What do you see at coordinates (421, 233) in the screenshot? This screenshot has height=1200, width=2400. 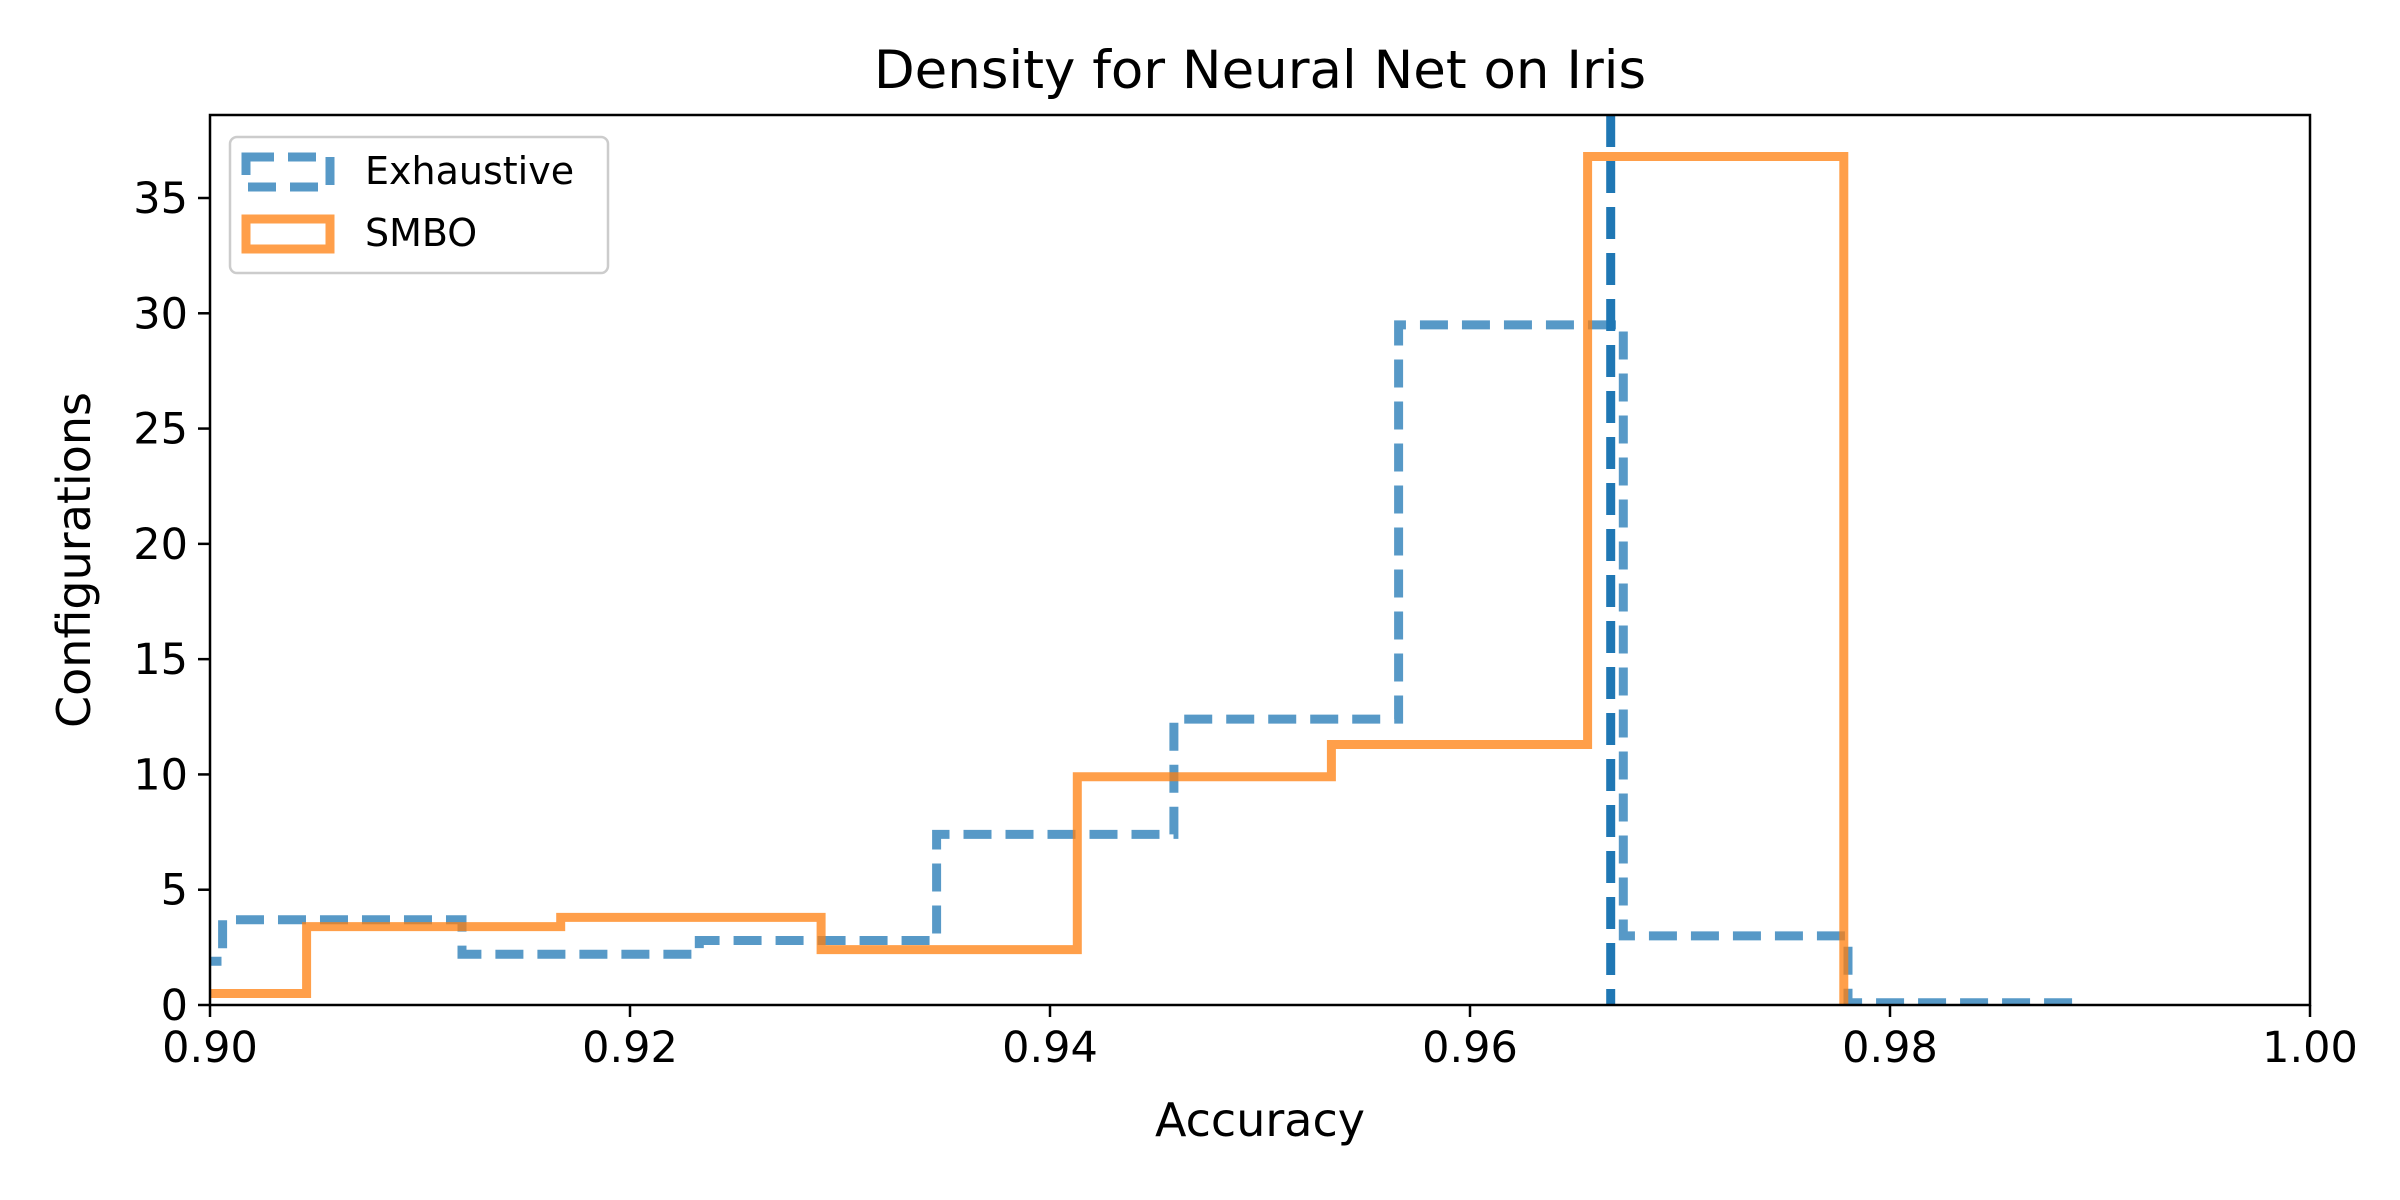 I see `legend-label-smbo: SMBO` at bounding box center [421, 233].